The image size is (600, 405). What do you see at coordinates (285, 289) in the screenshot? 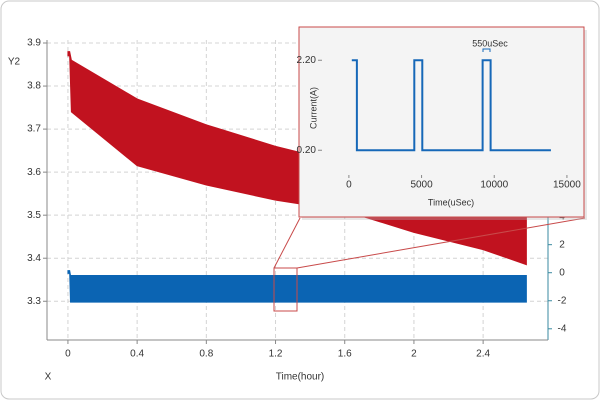
I see `zoom-box` at bounding box center [285, 289].